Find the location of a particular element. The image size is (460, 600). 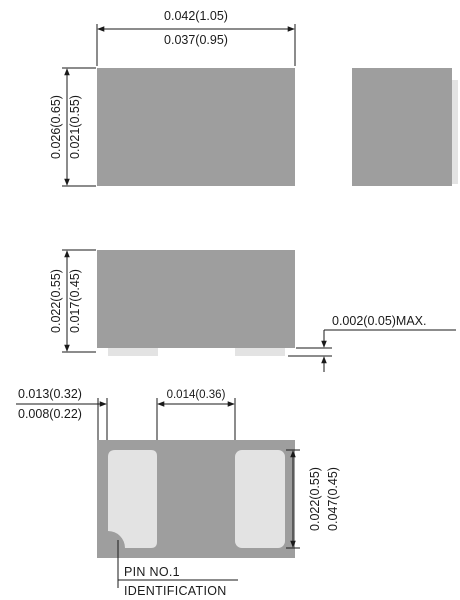

pad-height-min-label: 0.047(0.45) is located at coordinates (333, 499).